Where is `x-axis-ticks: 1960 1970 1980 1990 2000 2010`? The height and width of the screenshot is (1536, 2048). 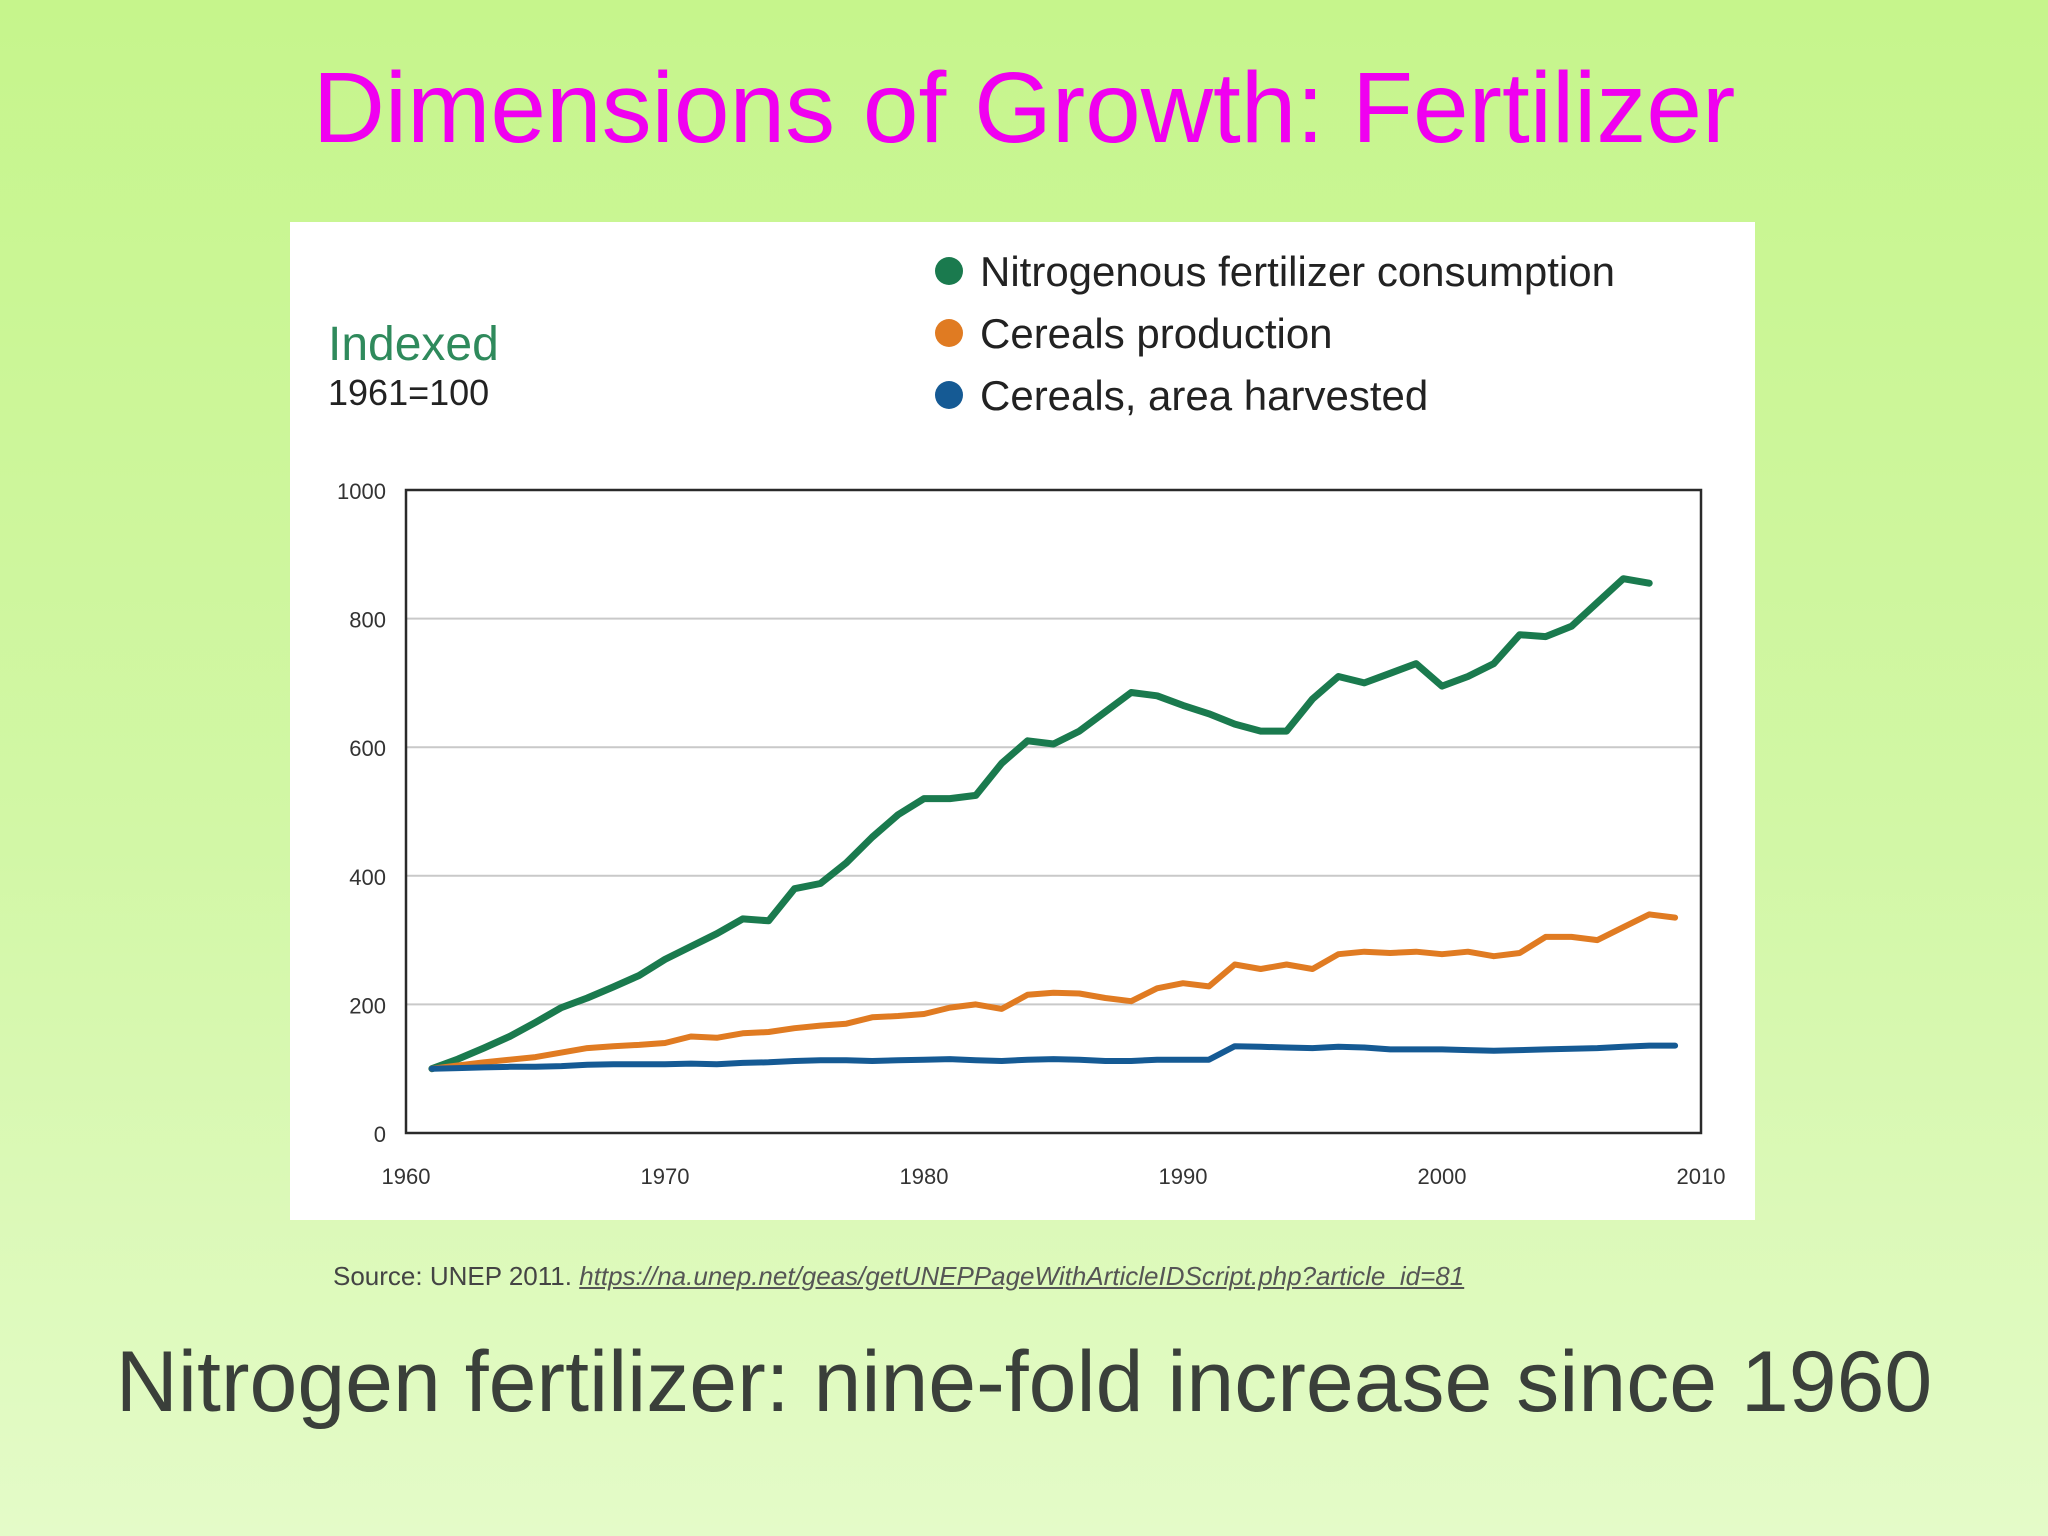
x-axis-ticks: 1960 1970 1980 1990 2000 2010 is located at coordinates (1054, 1176).